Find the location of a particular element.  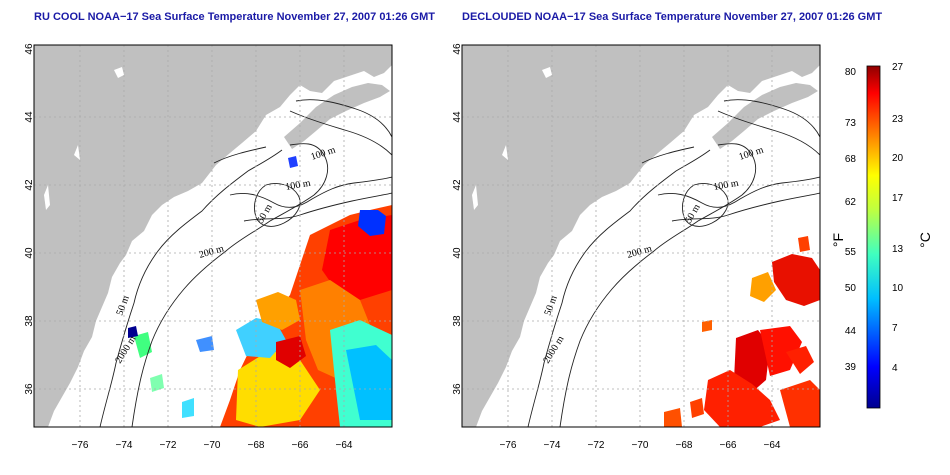

colorbar-c-tick: 20 is located at coordinates (898, 158).